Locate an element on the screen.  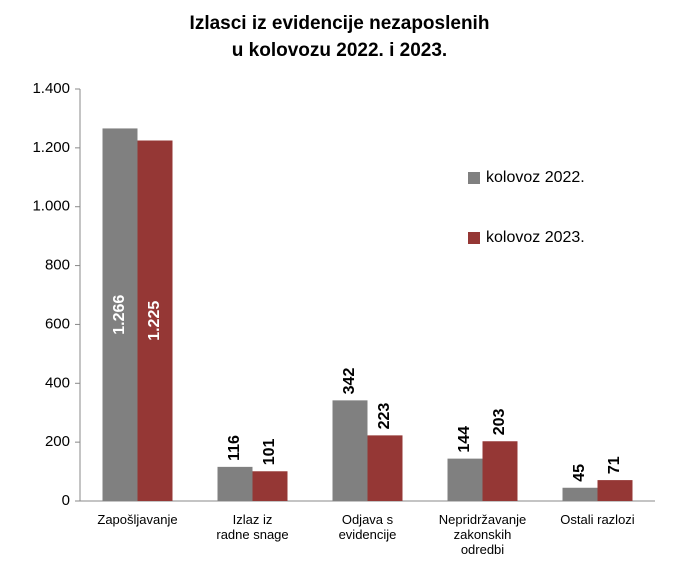
legend-label: kolovoz 2022. is located at coordinates (535, 177).